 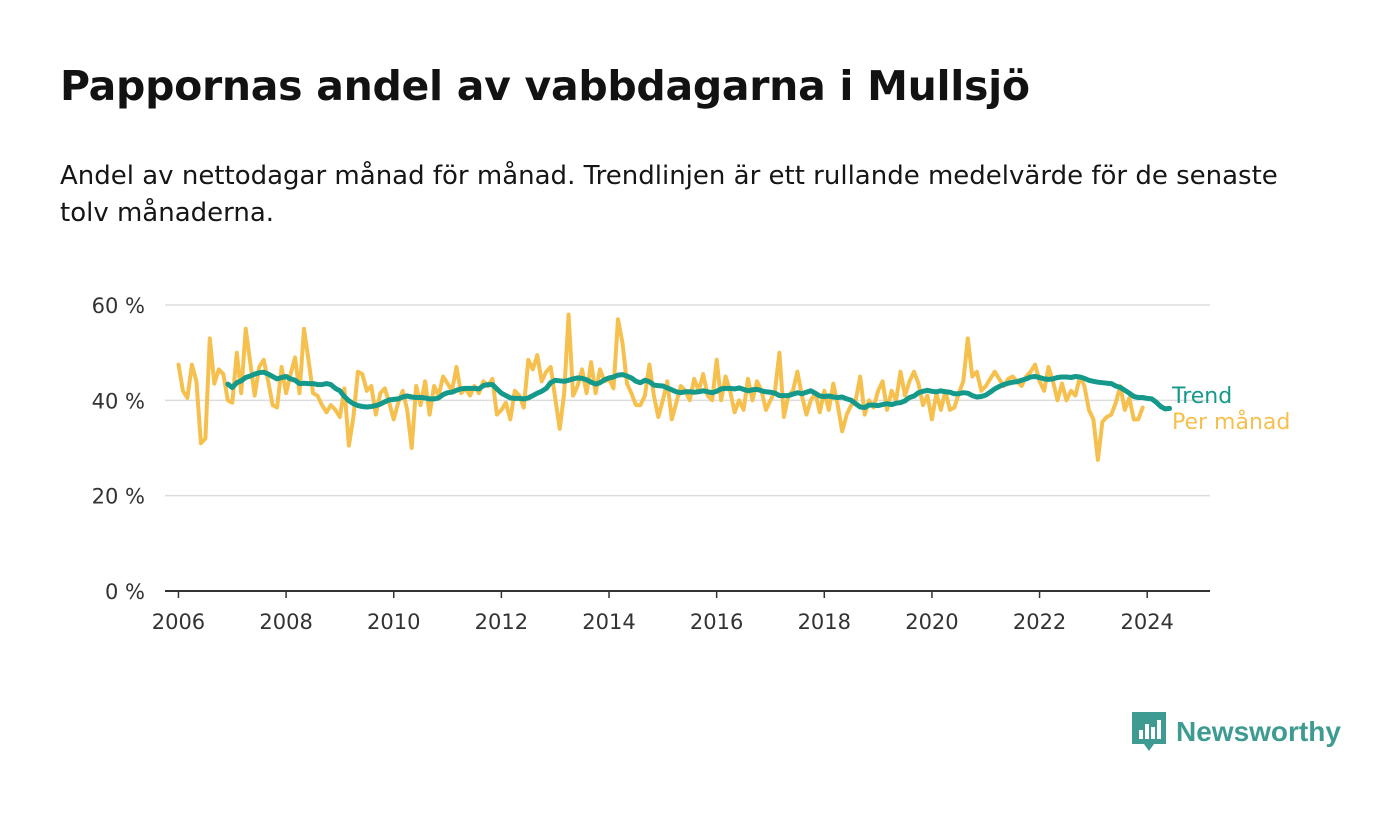 I want to click on newsworthy-logo-icon, so click(x=1149, y=731).